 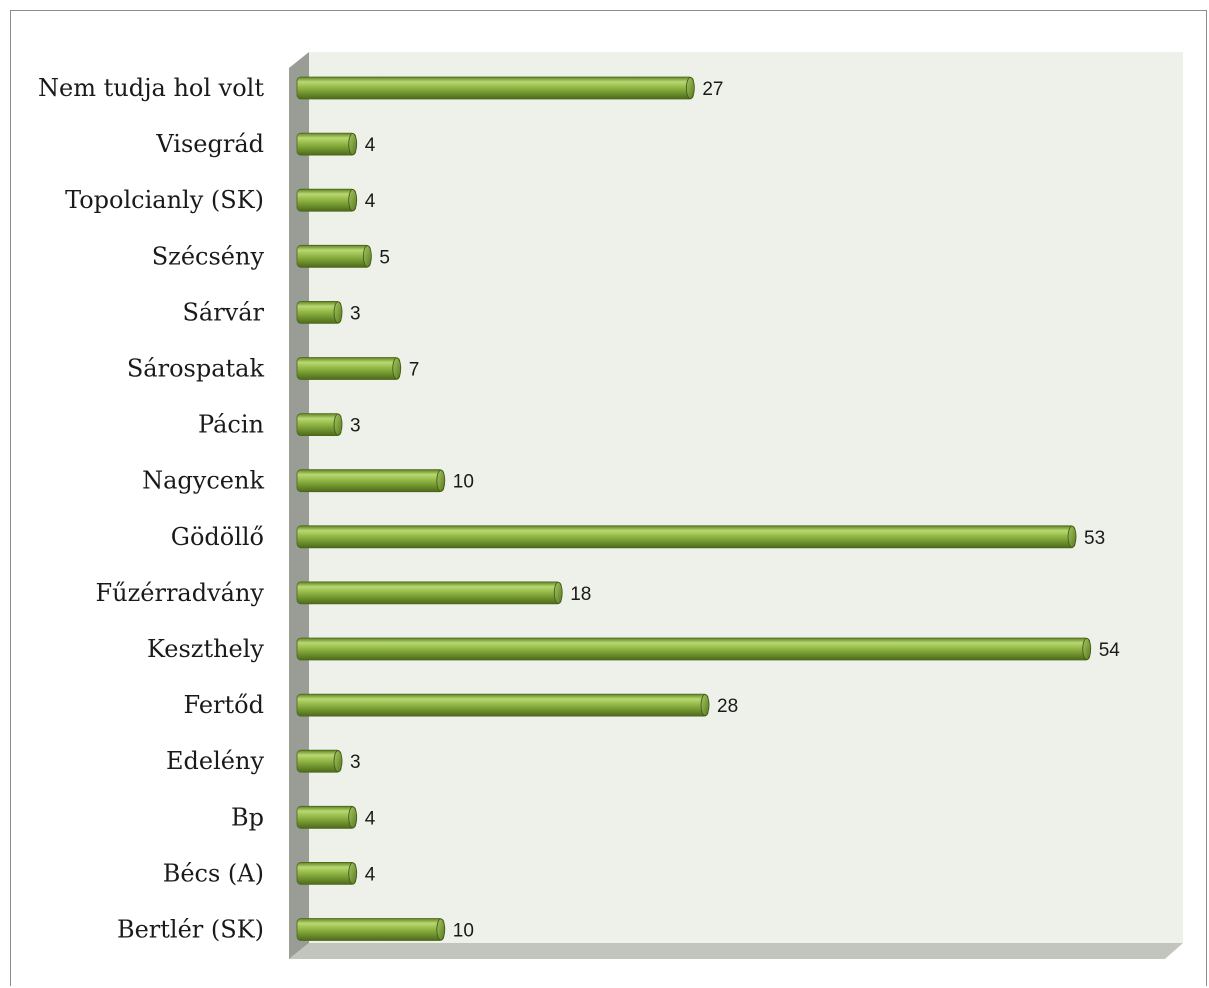 I want to click on category-label: Szécsény, so click(x=208, y=256).